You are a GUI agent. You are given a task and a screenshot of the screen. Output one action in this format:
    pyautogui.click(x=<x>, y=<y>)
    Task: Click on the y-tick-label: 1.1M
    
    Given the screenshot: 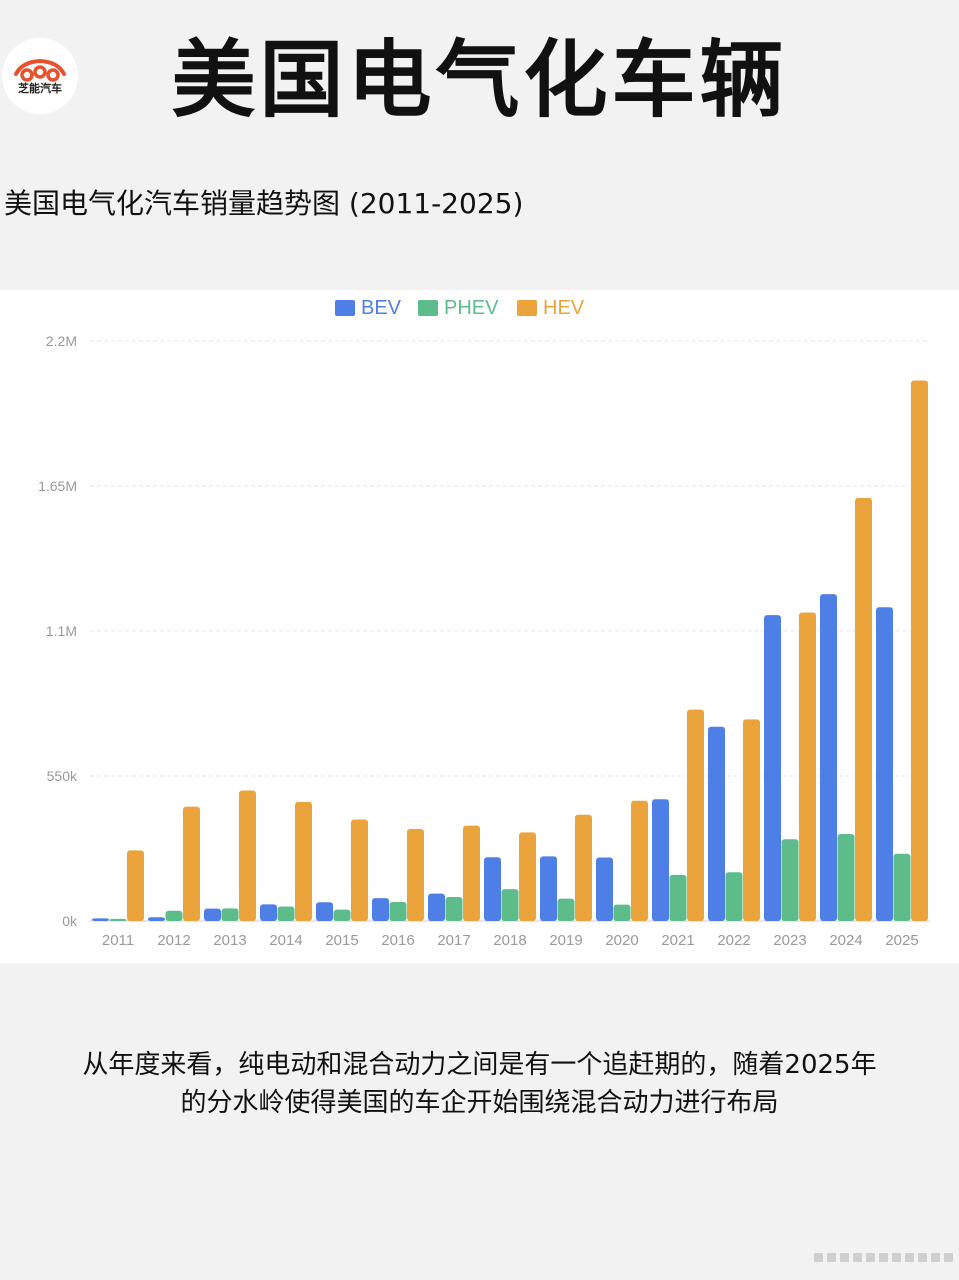 What is the action you would take?
    pyautogui.click(x=61, y=631)
    